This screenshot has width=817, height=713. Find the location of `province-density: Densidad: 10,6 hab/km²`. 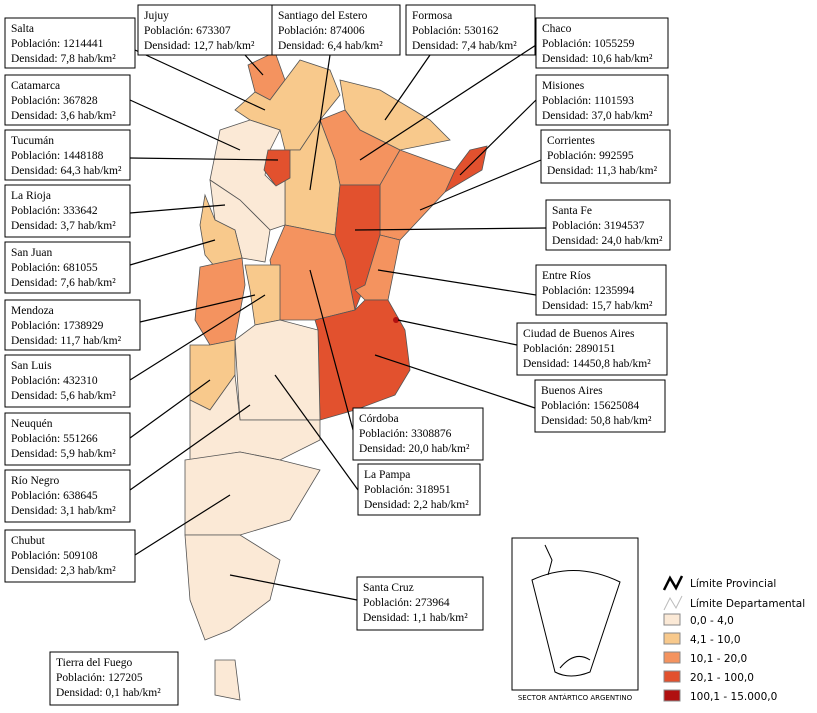

province-density: Densidad: 10,6 hab/km² is located at coordinates (597, 59).